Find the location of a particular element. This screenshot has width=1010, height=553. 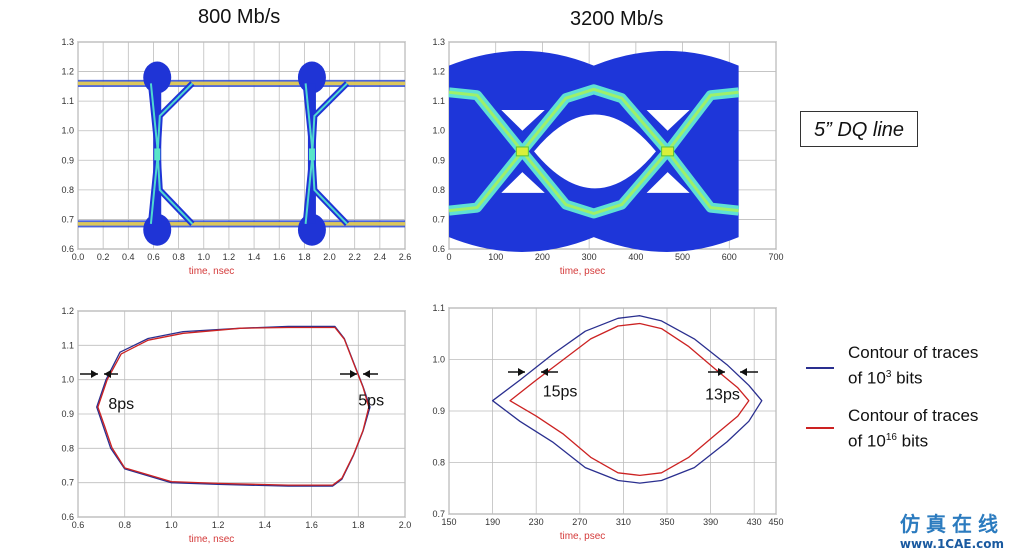

contour-3200-ytick-label: 0.8 is located at coordinates (438, 463).